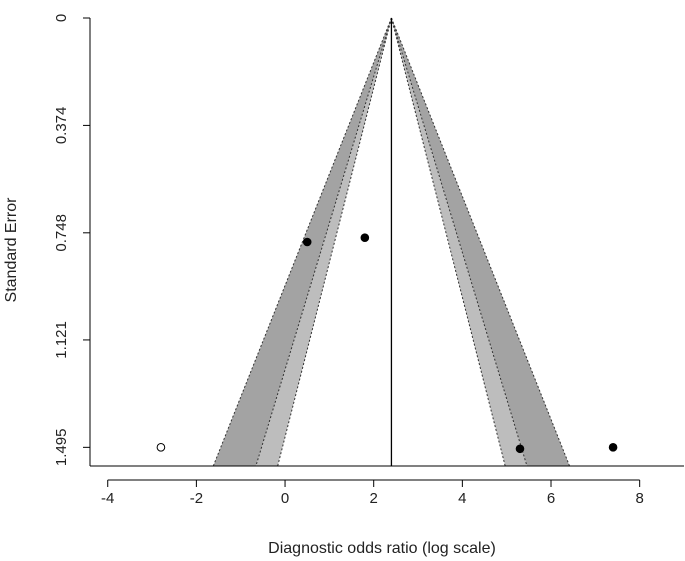 Image resolution: width=685 pixels, height=561 pixels. Describe the element at coordinates (61, 340) in the screenshot. I see `y-tick-label-3: 1.121` at that location.